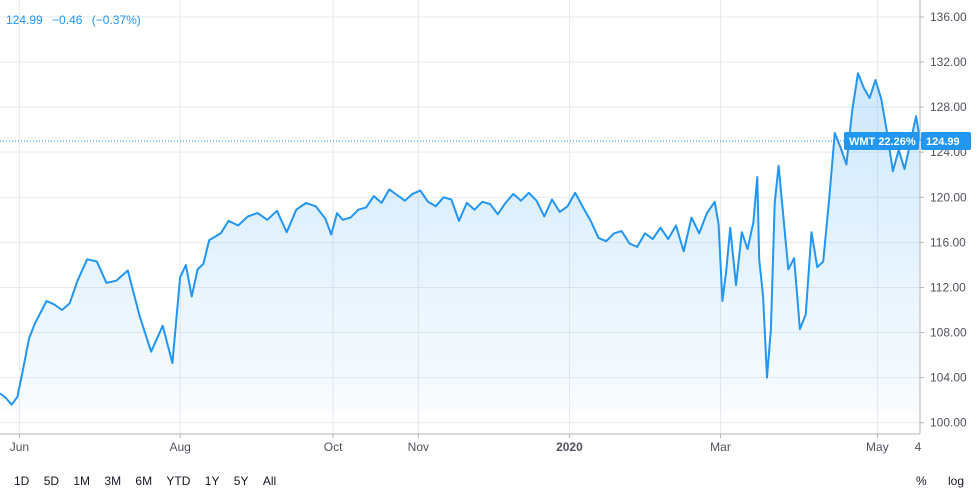 This screenshot has width=977, height=501. What do you see at coordinates (82, 481) in the screenshot?
I see `range-1m-button: 1M` at bounding box center [82, 481].